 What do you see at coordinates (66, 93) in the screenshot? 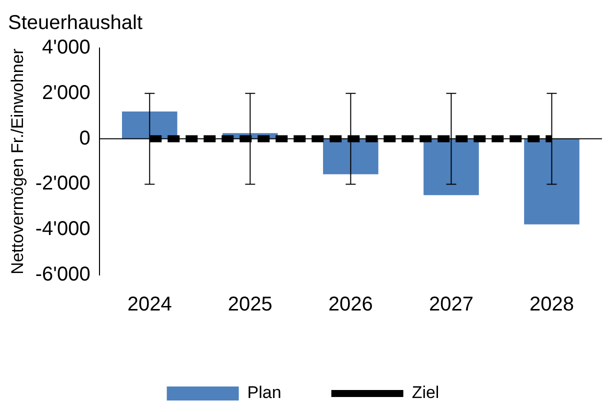
I see `y-tick-label: 2'000` at bounding box center [66, 93].